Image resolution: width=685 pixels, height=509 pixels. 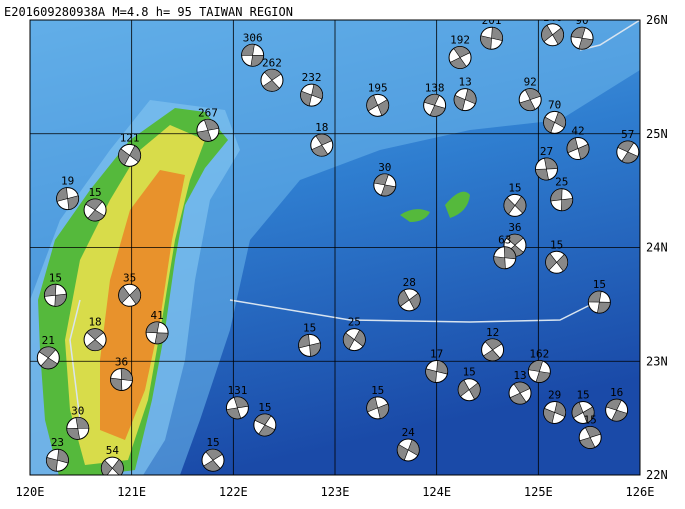 I want to click on depth-label: 24, so click(x=409, y=432).